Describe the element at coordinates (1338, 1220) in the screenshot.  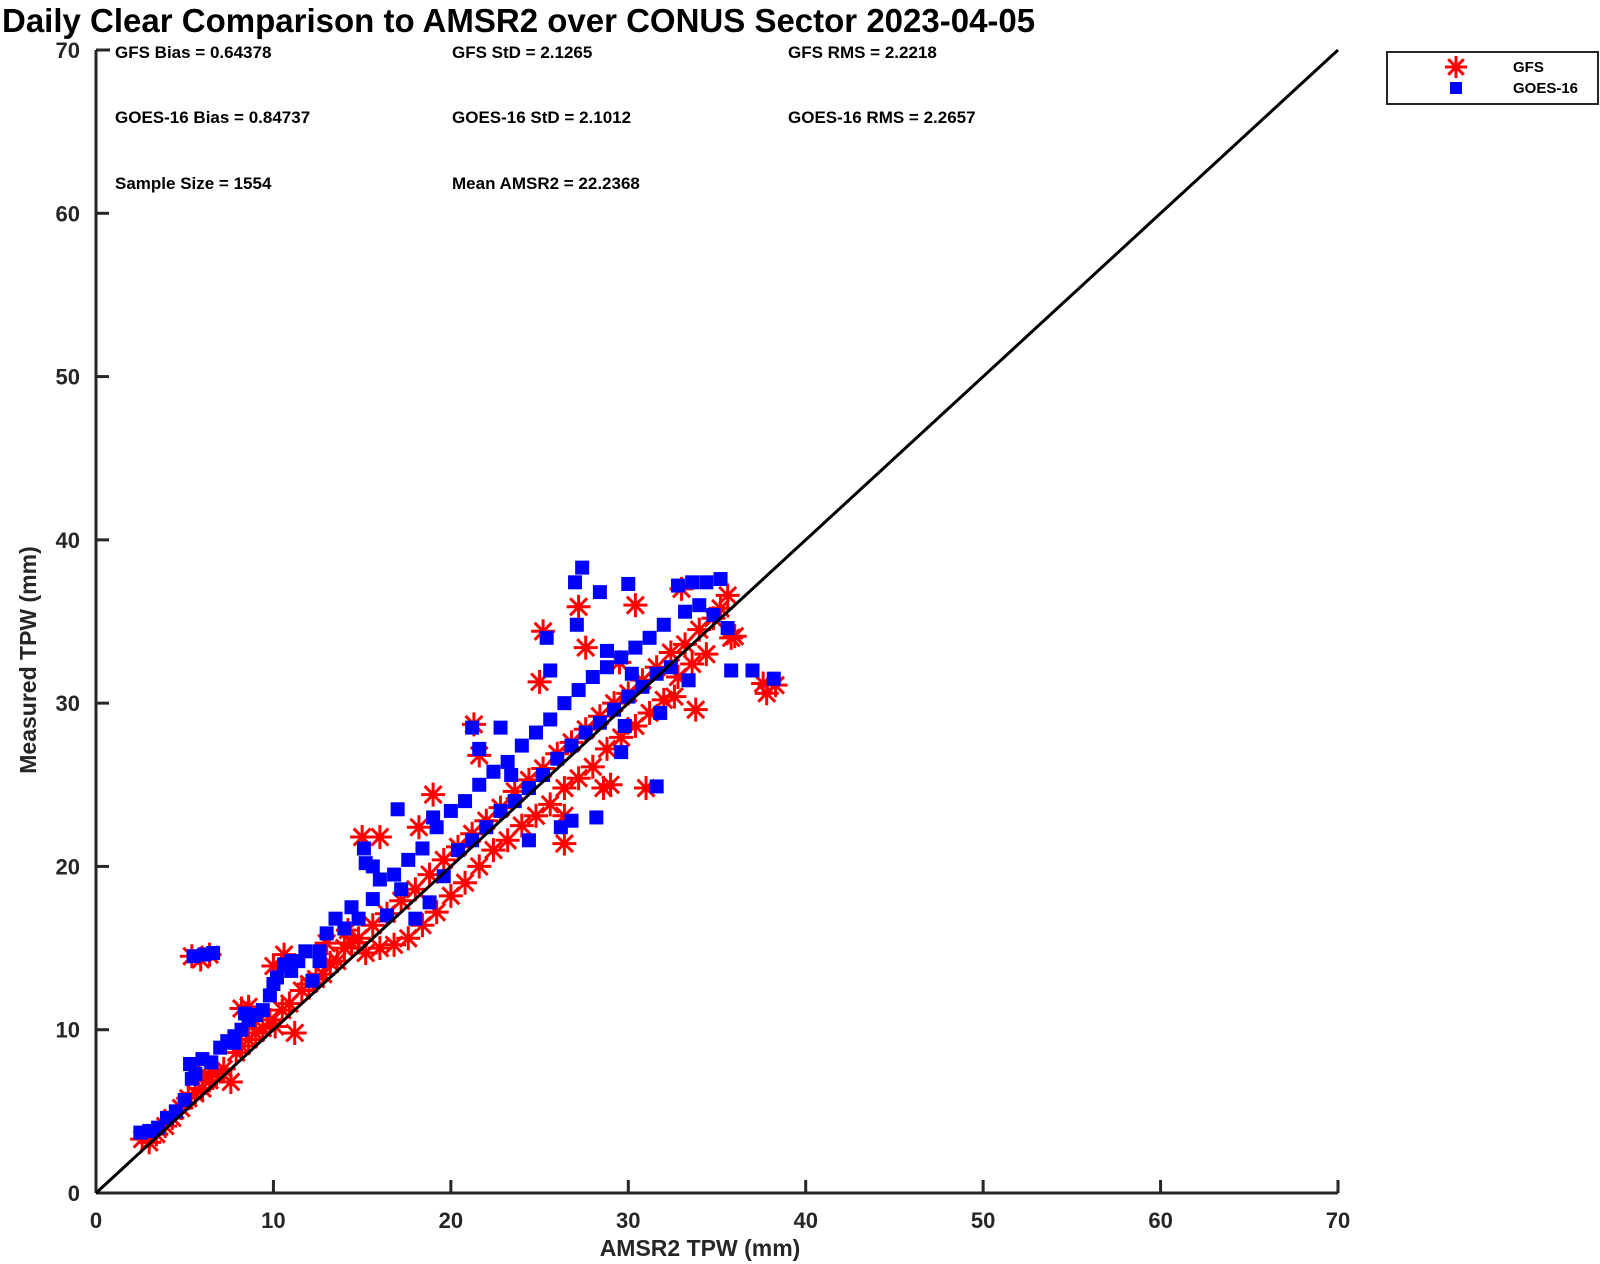
I see `x-tick-label: 70` at that location.